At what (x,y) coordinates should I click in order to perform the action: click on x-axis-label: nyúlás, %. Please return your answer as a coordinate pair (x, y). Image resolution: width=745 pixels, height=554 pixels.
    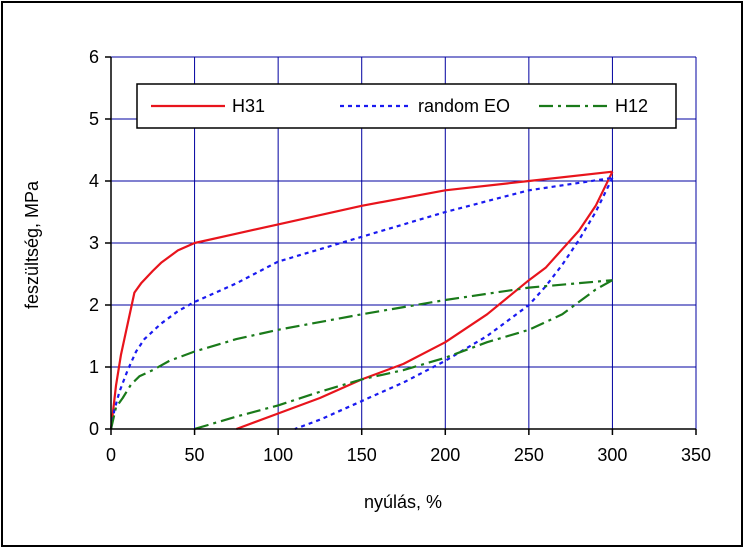
    Looking at the image, I should click on (403, 502).